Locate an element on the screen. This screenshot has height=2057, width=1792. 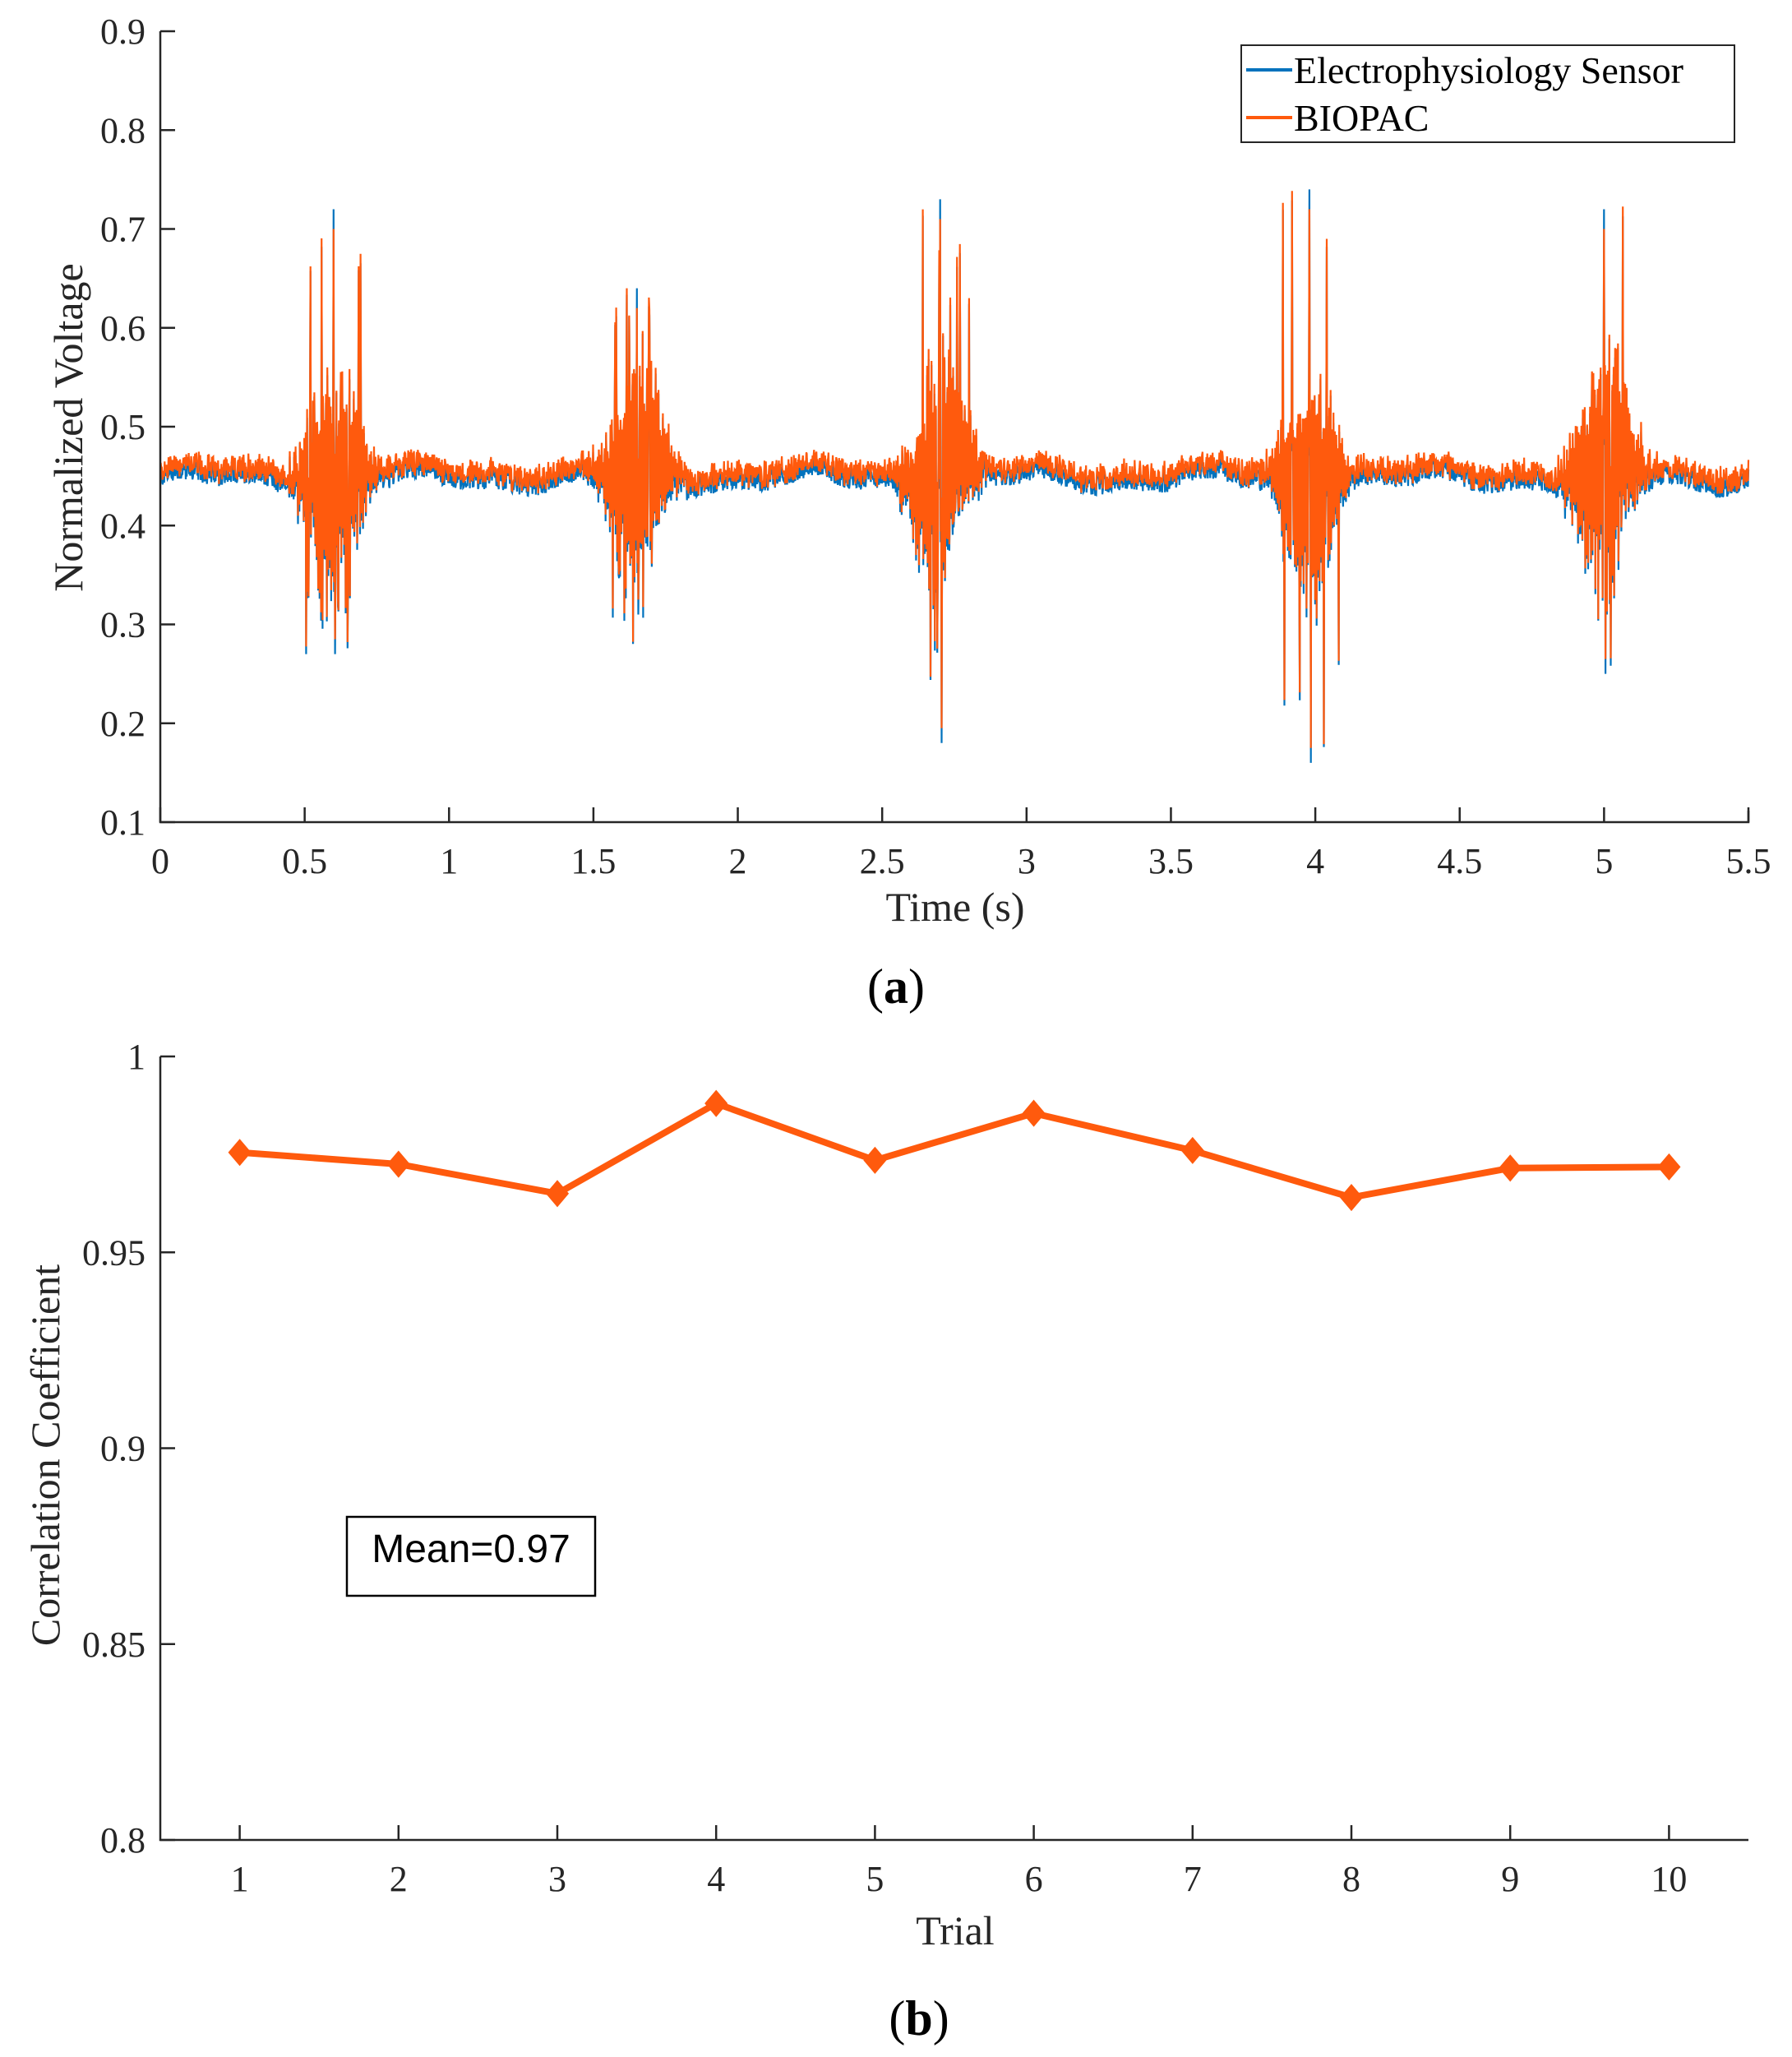
panel-a-y-axis-title: Normalized Voltage is located at coordinates (68, 427).